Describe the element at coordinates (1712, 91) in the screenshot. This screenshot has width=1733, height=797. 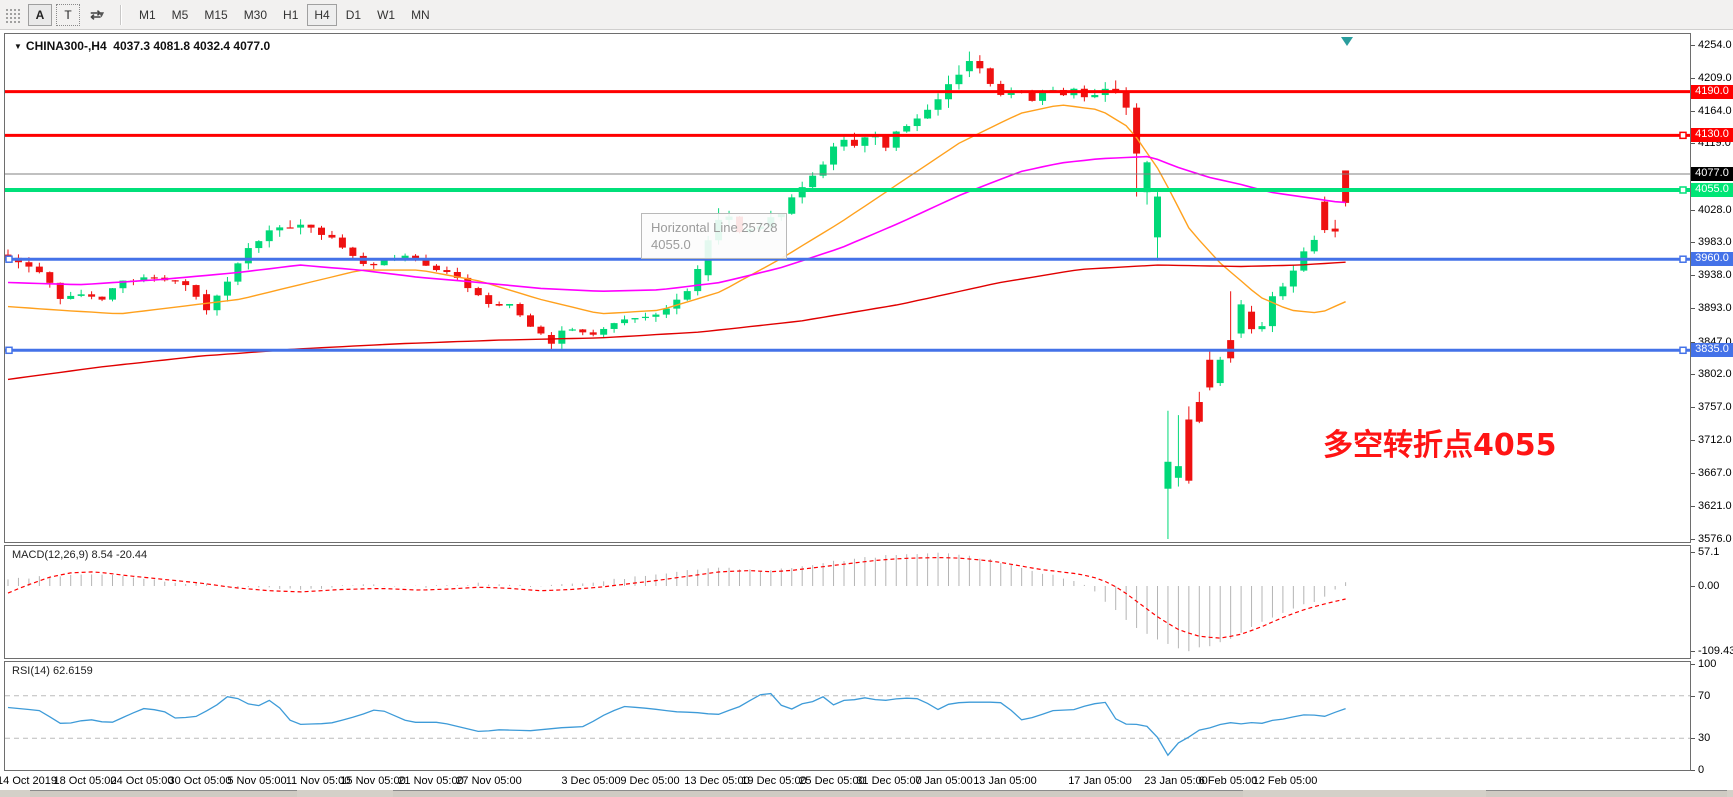
I see `price-tag-4190: 4190.0` at that location.